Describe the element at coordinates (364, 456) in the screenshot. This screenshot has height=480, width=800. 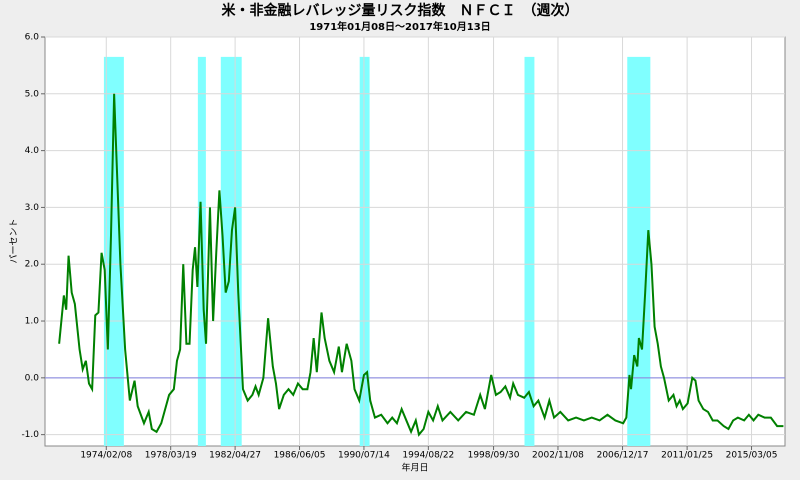
I see `x-tick-label: 1990/07/14` at that location.